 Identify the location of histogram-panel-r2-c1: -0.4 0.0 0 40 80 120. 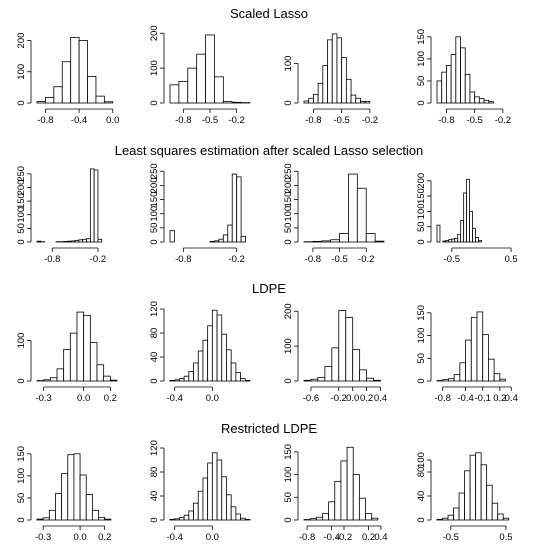
(200, 352).